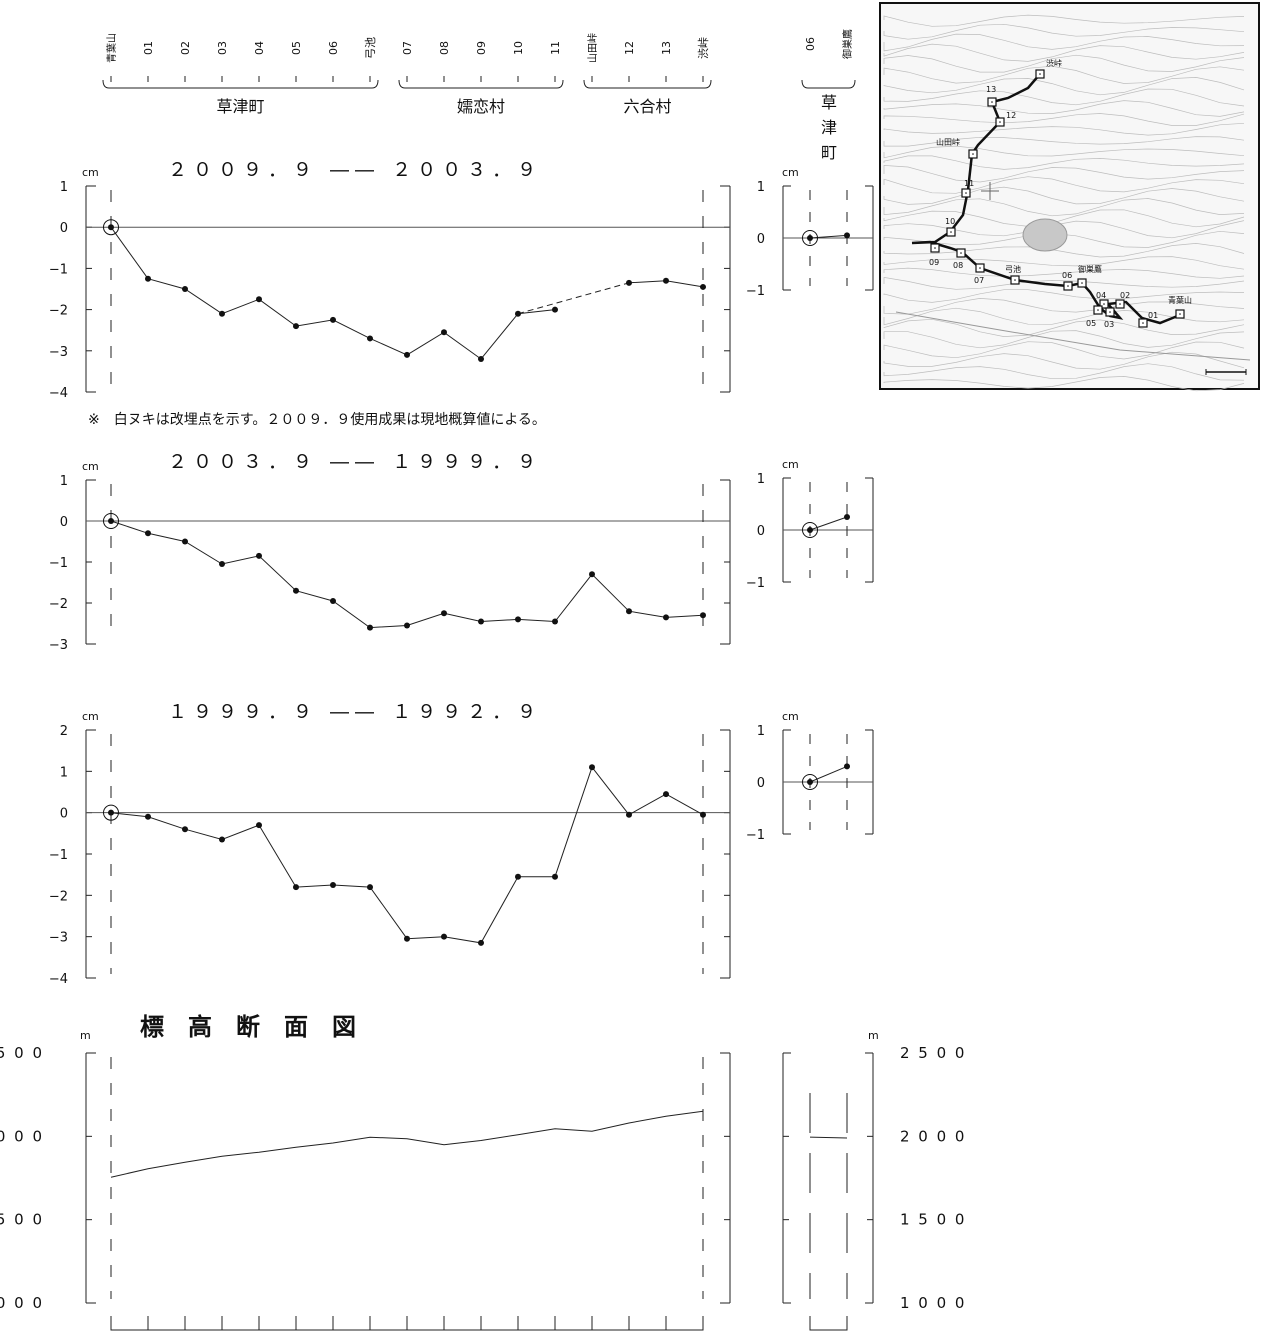 This screenshot has height=1341, width=1261. I want to click on y-tick-label: 2 5 0 0, so click(22, 1053).